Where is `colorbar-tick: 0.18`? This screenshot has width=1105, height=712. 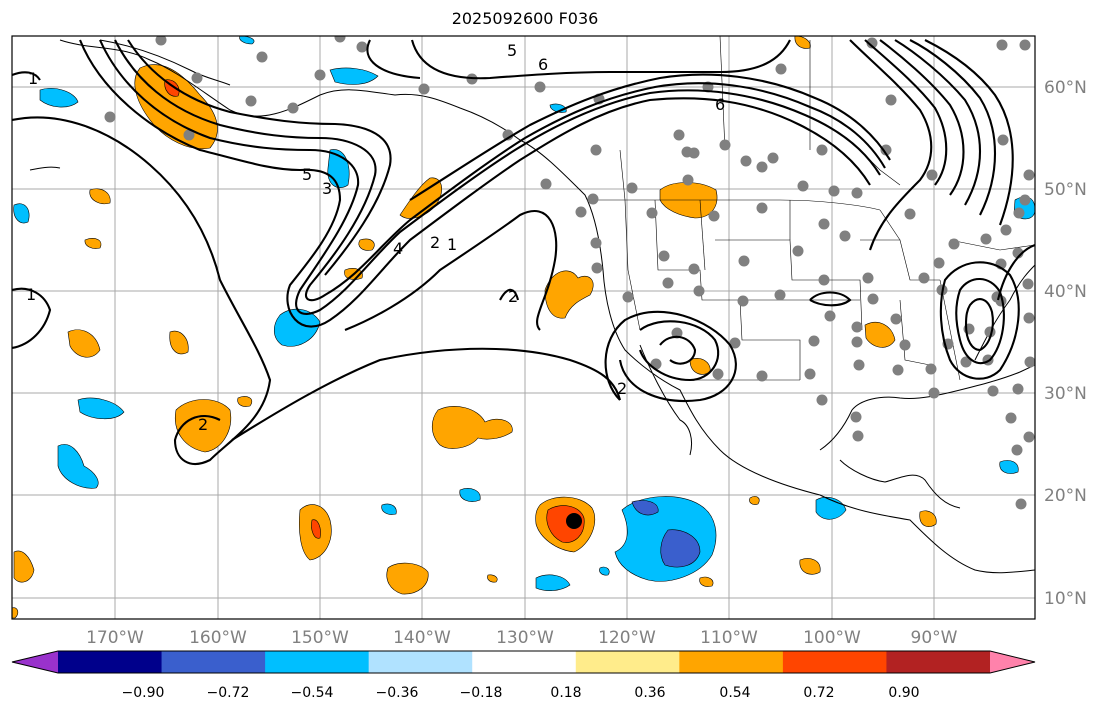
colorbar-tick: 0.18 is located at coordinates (565, 693).